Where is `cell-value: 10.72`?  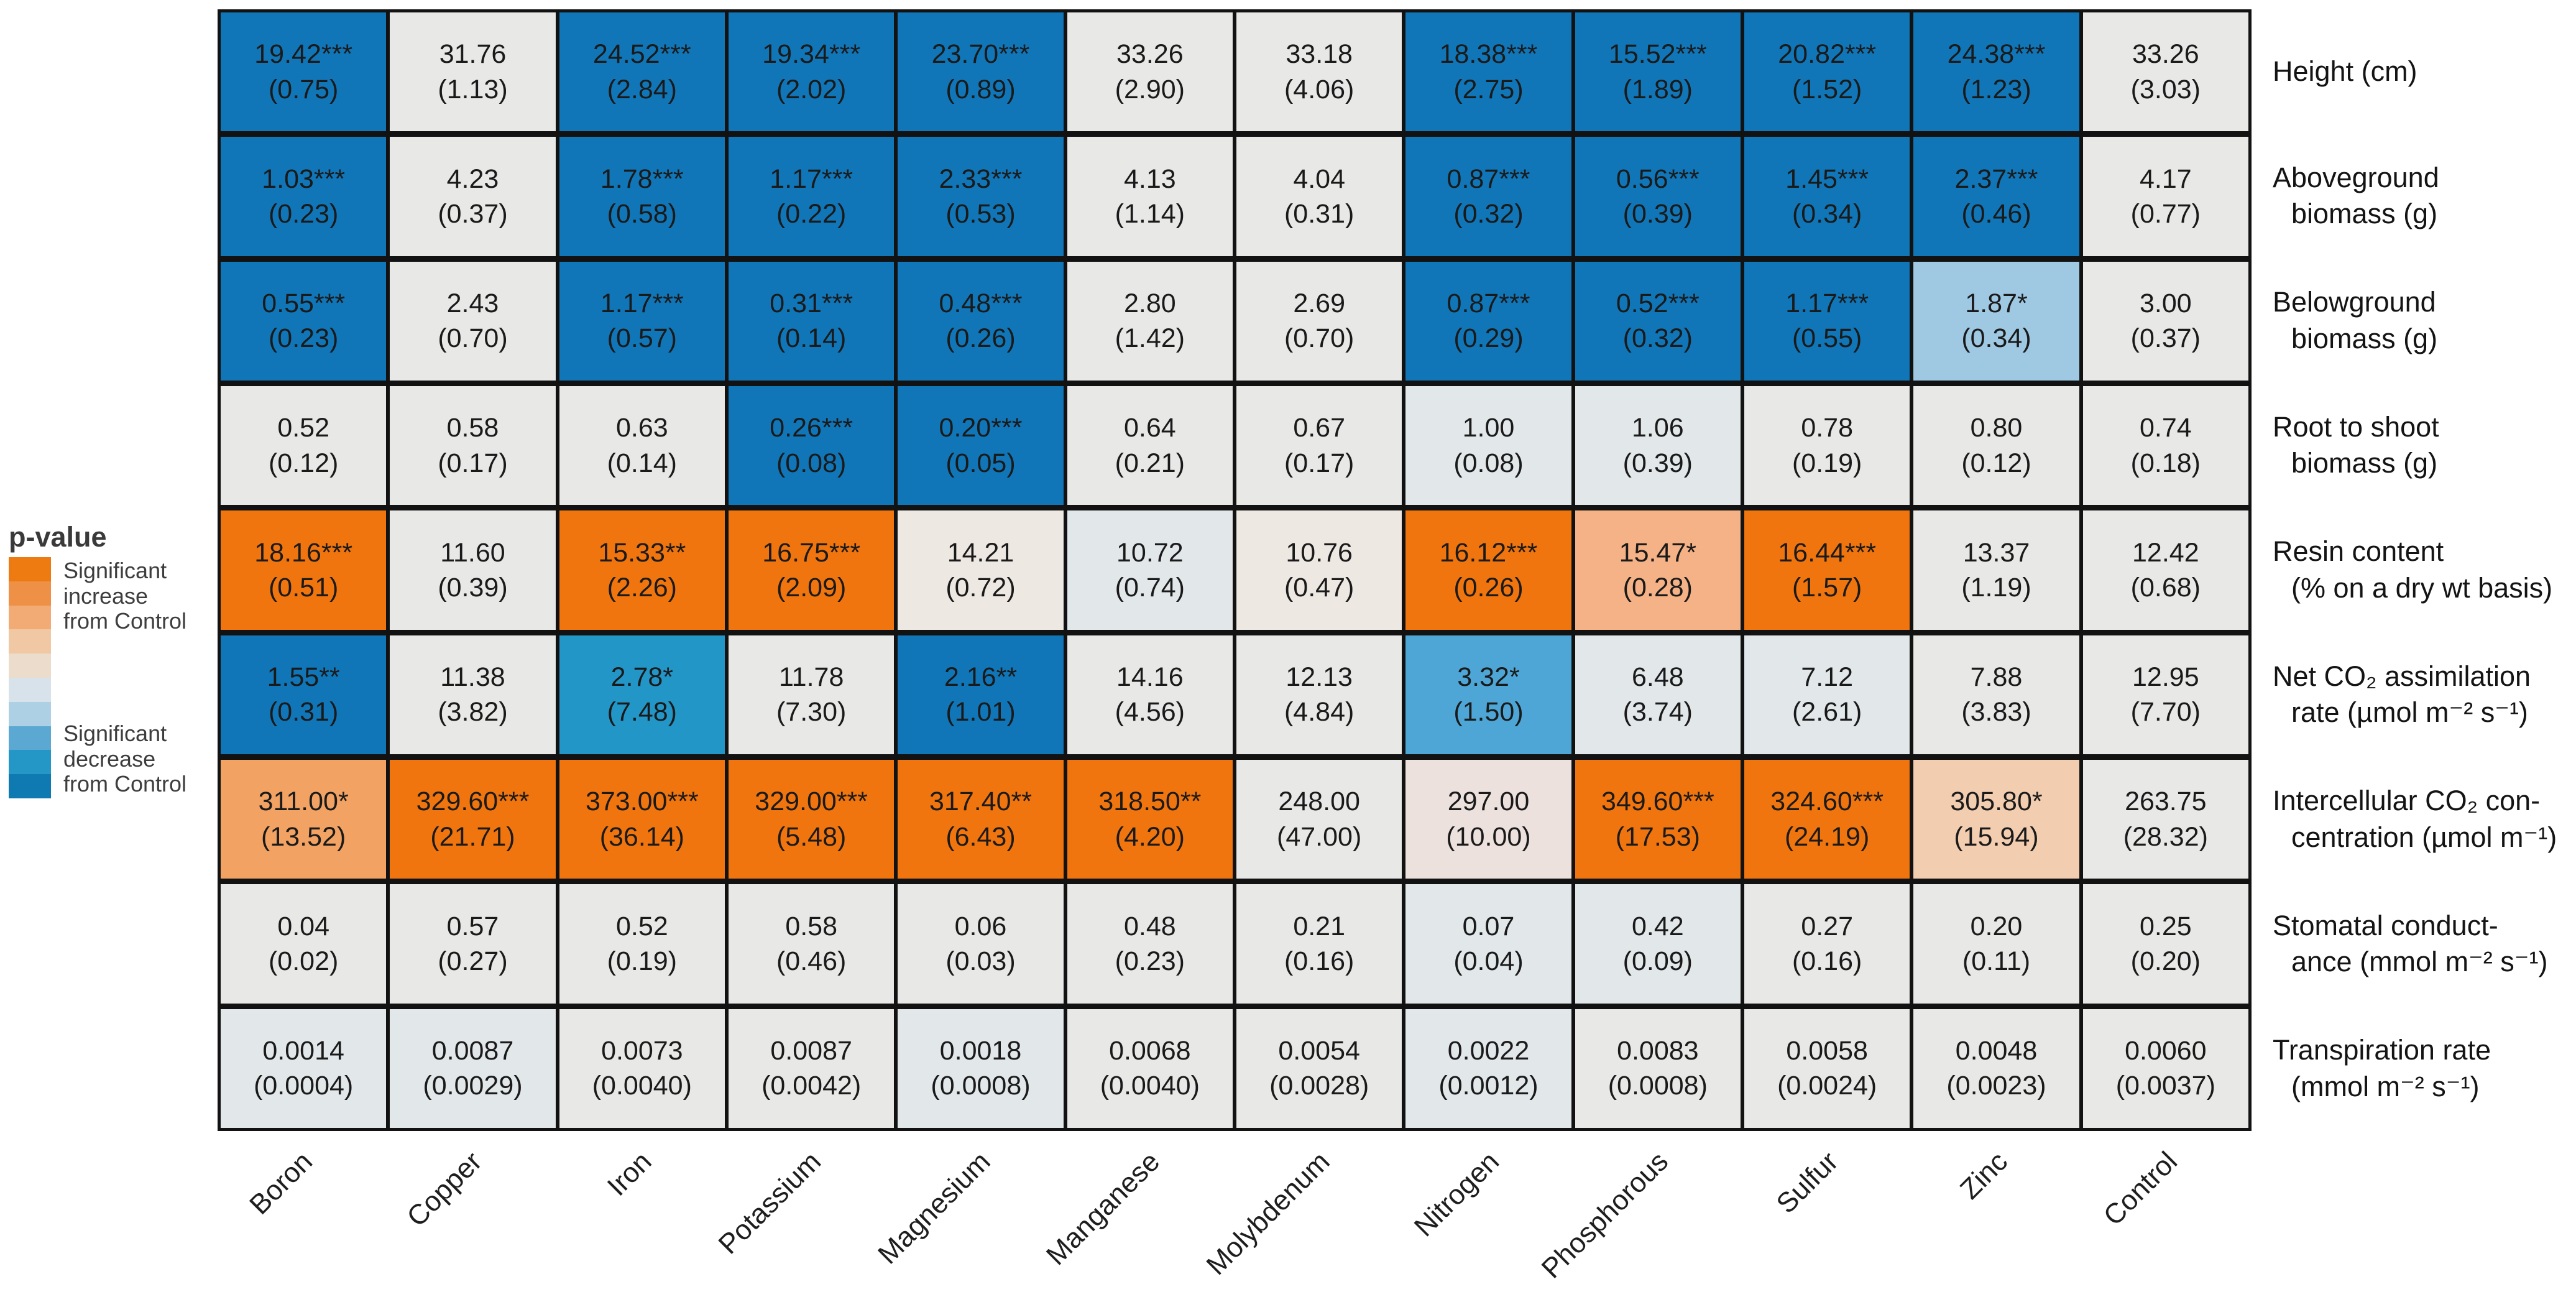
cell-value: 10.72 is located at coordinates (1150, 552).